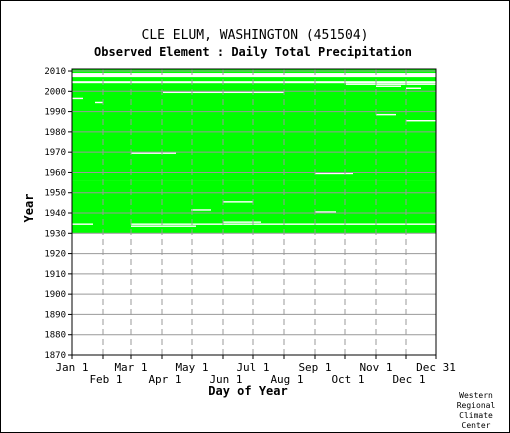 The width and height of the screenshot is (510, 433). Describe the element at coordinates (476, 395) in the screenshot. I see `credit-line: Western` at that location.